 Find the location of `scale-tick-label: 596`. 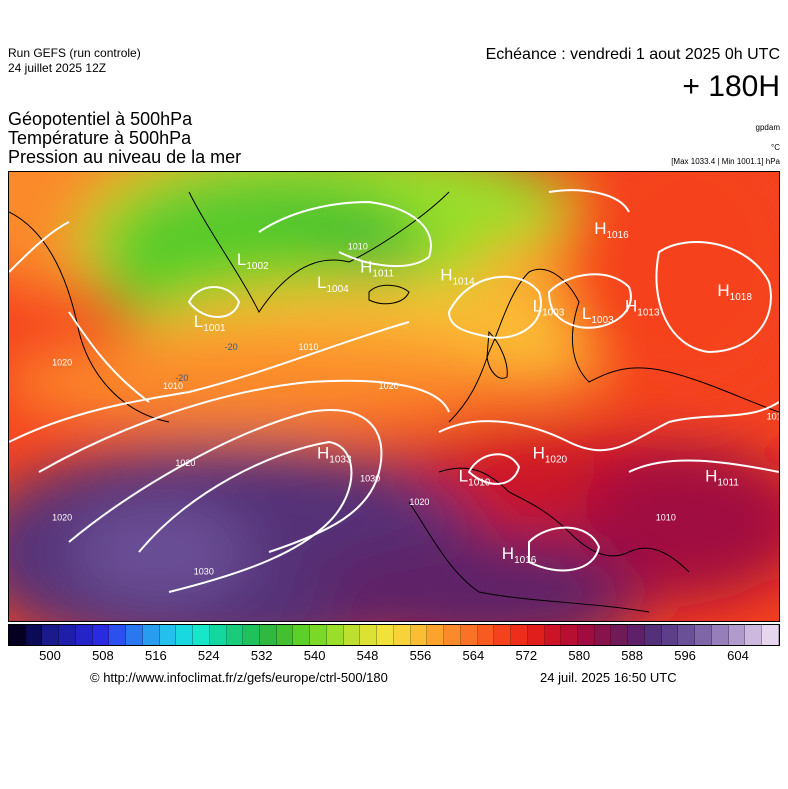

scale-tick-label: 596 is located at coordinates (685, 655).